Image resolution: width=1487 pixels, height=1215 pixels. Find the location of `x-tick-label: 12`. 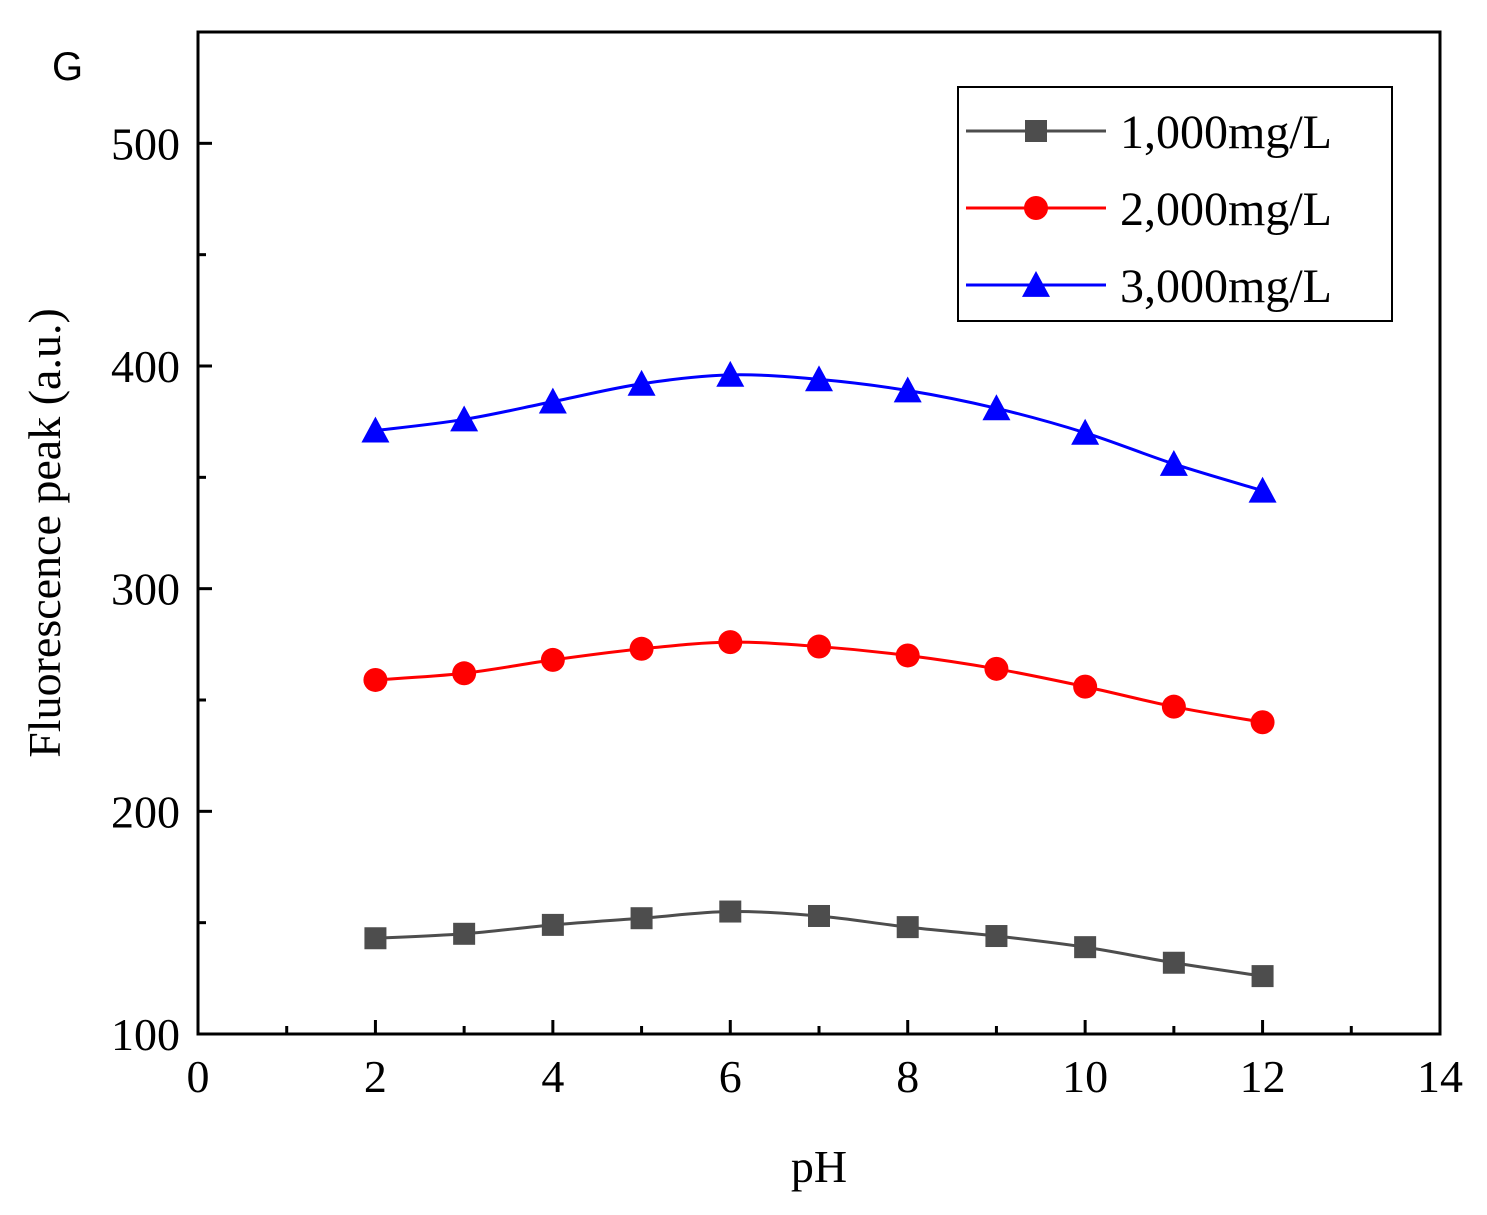

x-tick-label: 12 is located at coordinates (1263, 1076).